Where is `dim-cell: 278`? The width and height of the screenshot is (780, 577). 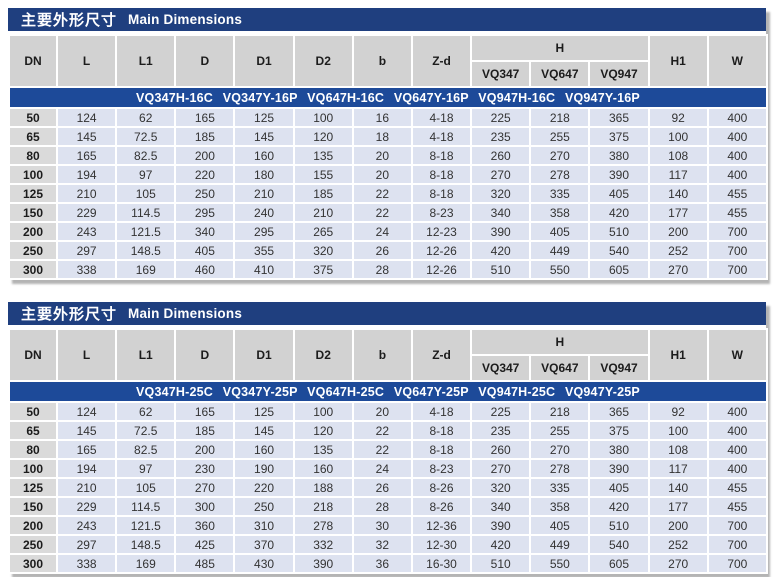
dim-cell: 278 is located at coordinates (560, 174).